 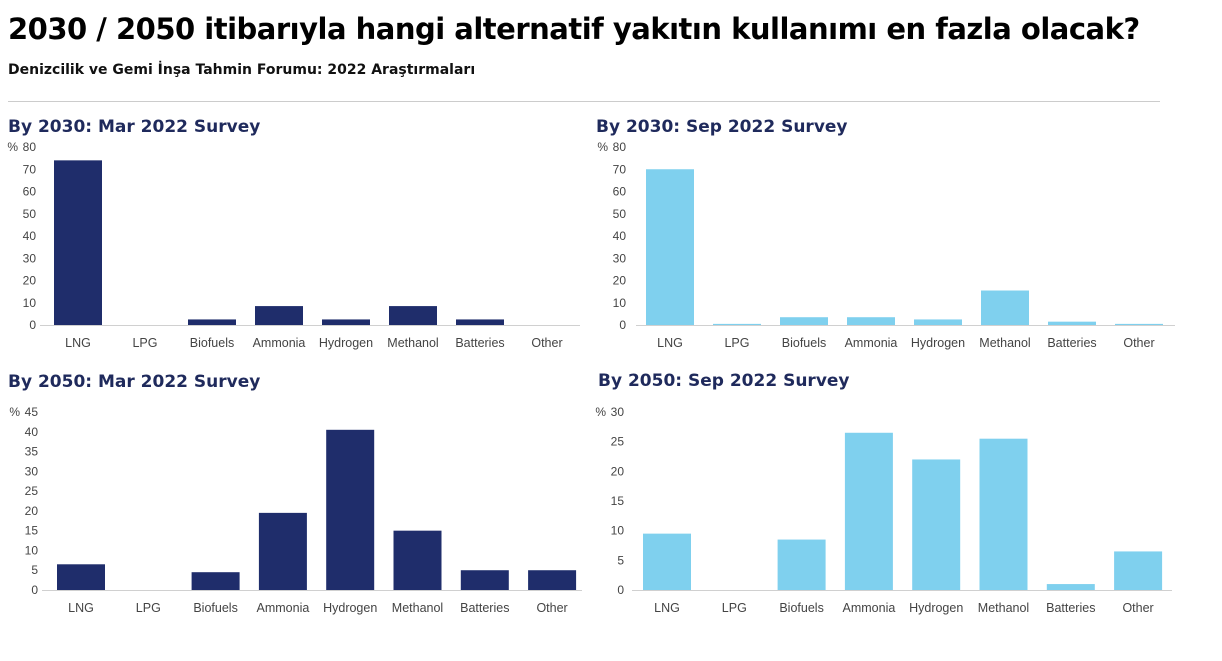 What do you see at coordinates (620, 560) in the screenshot?
I see `y-tick-label: 5` at bounding box center [620, 560].